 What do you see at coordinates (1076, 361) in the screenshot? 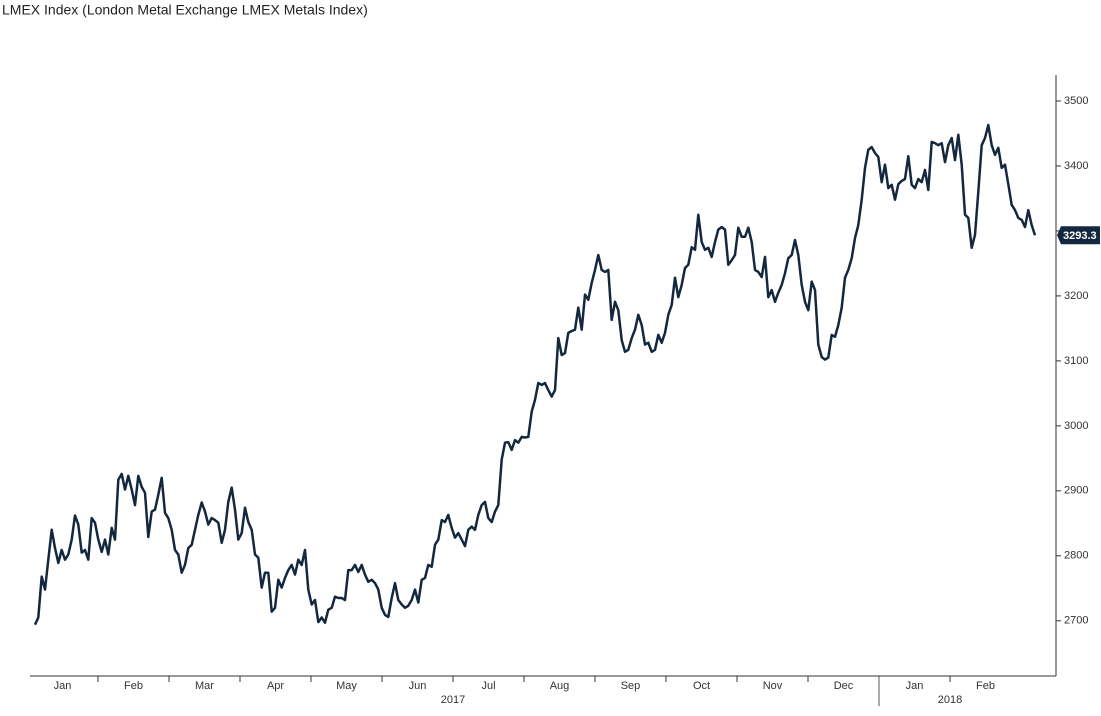
I see `y-tick-label: 3100` at bounding box center [1076, 361].